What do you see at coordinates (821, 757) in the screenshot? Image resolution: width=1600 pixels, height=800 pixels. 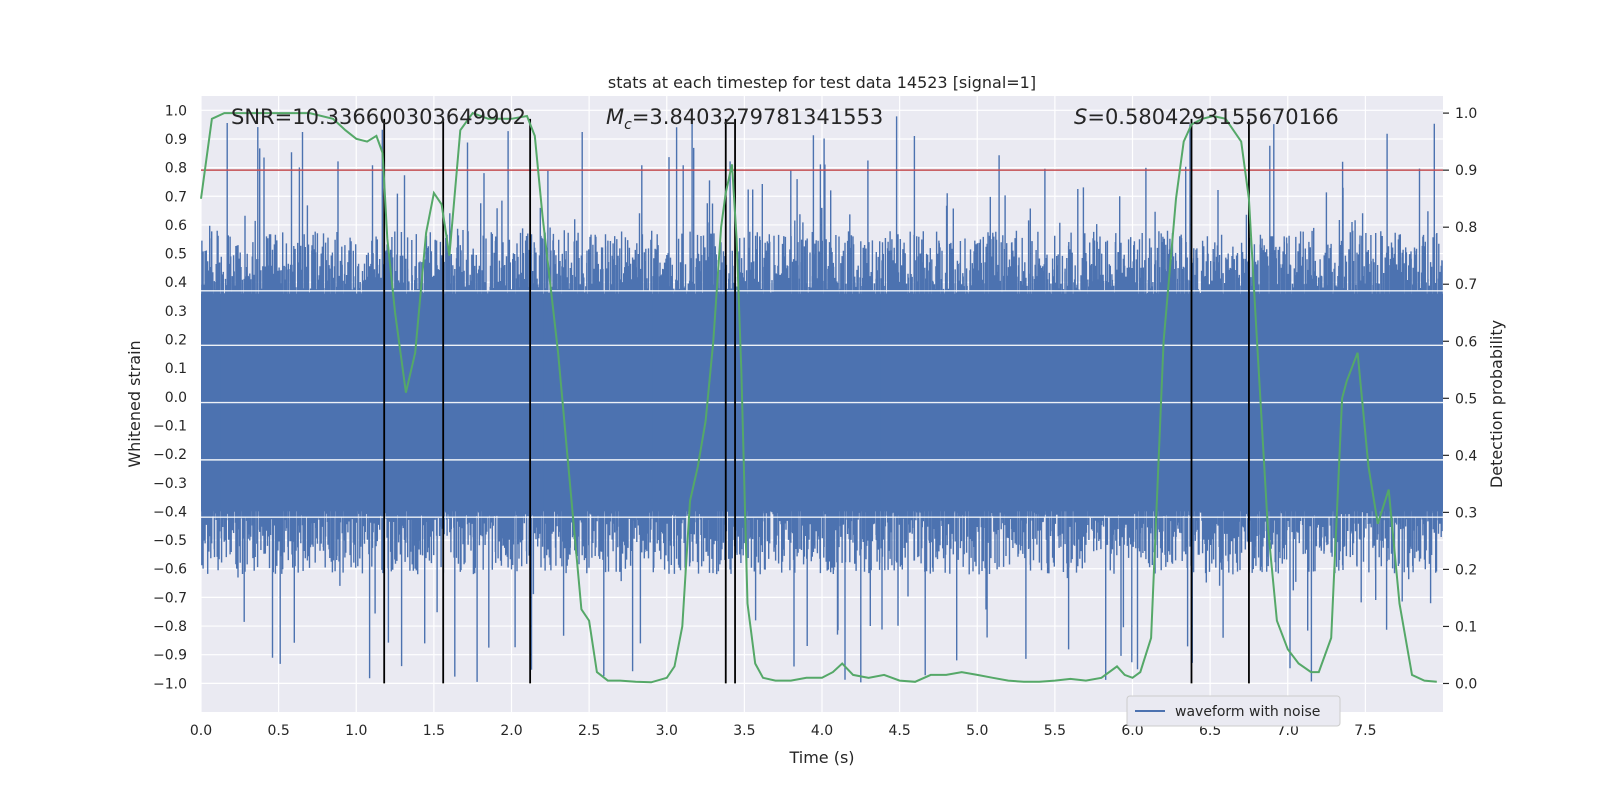 I see `x-axis-label: Time (s)` at bounding box center [821, 757].